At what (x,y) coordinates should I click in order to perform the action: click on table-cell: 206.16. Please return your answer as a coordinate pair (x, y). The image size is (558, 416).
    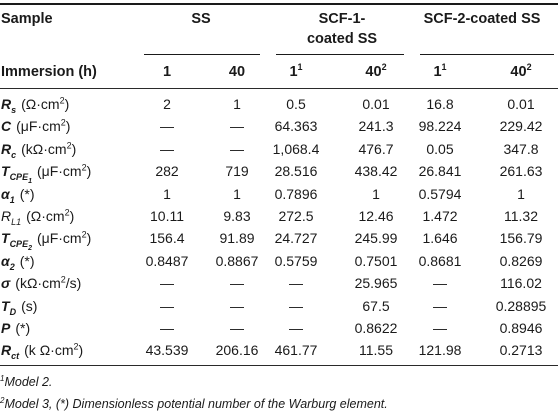
    Looking at the image, I should click on (237, 350).